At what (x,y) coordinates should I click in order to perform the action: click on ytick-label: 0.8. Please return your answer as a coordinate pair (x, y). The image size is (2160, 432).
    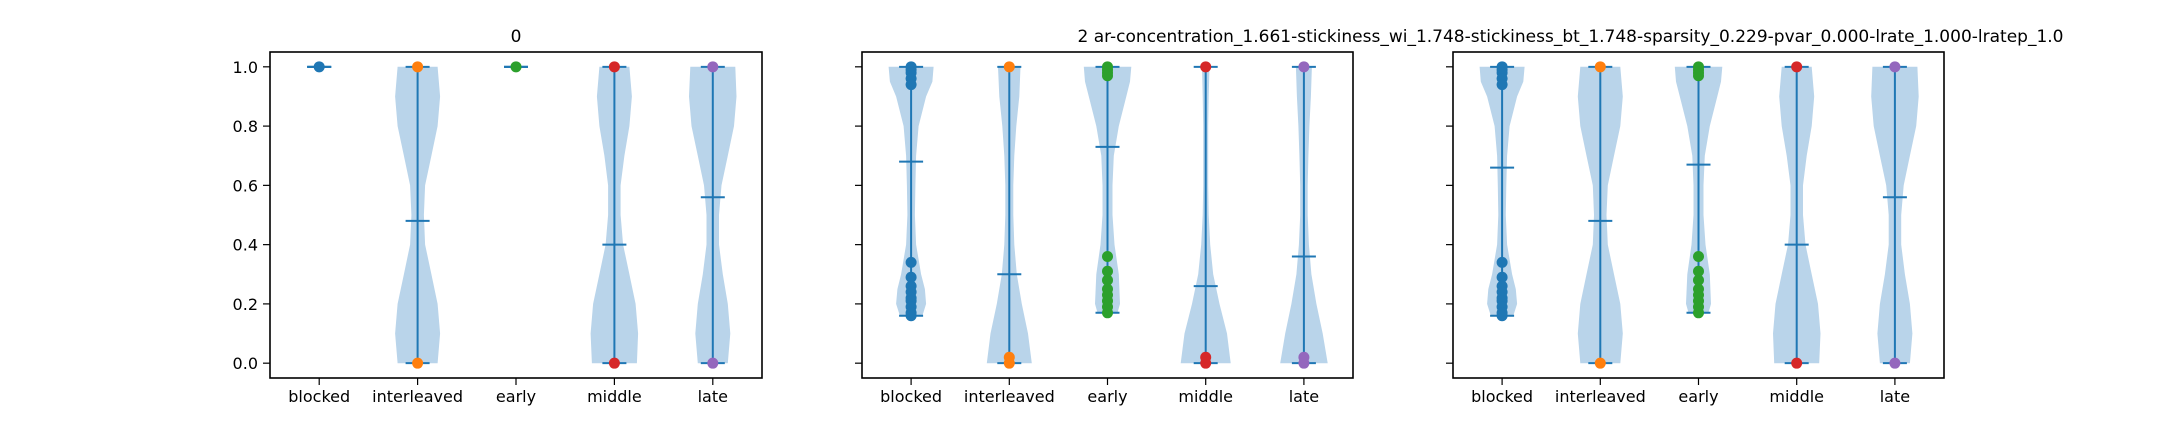
    Looking at the image, I should click on (245, 126).